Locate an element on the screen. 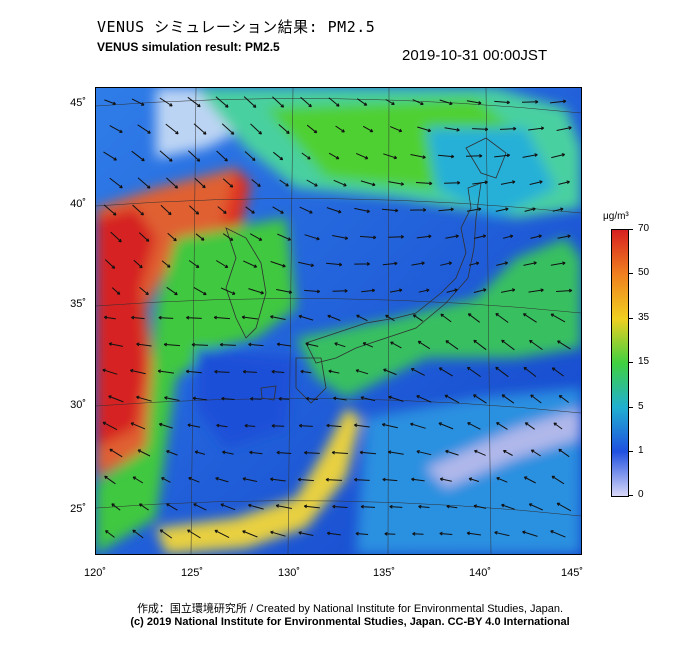  colorbar-tick-70: 70 is located at coordinates (644, 228).